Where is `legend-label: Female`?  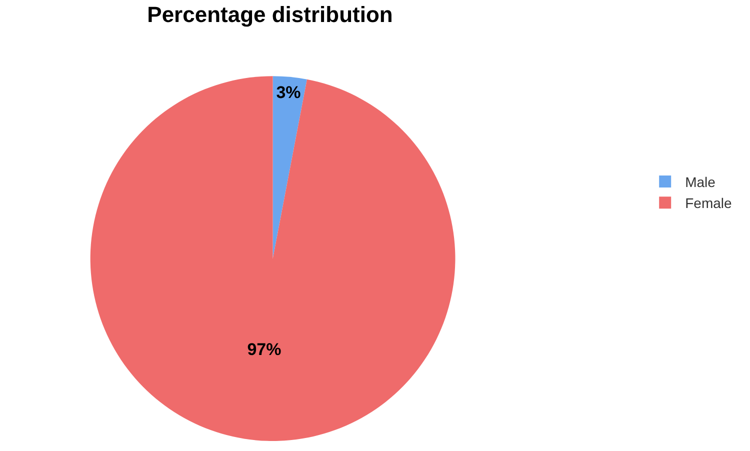 legend-label: Female is located at coordinates (708, 203).